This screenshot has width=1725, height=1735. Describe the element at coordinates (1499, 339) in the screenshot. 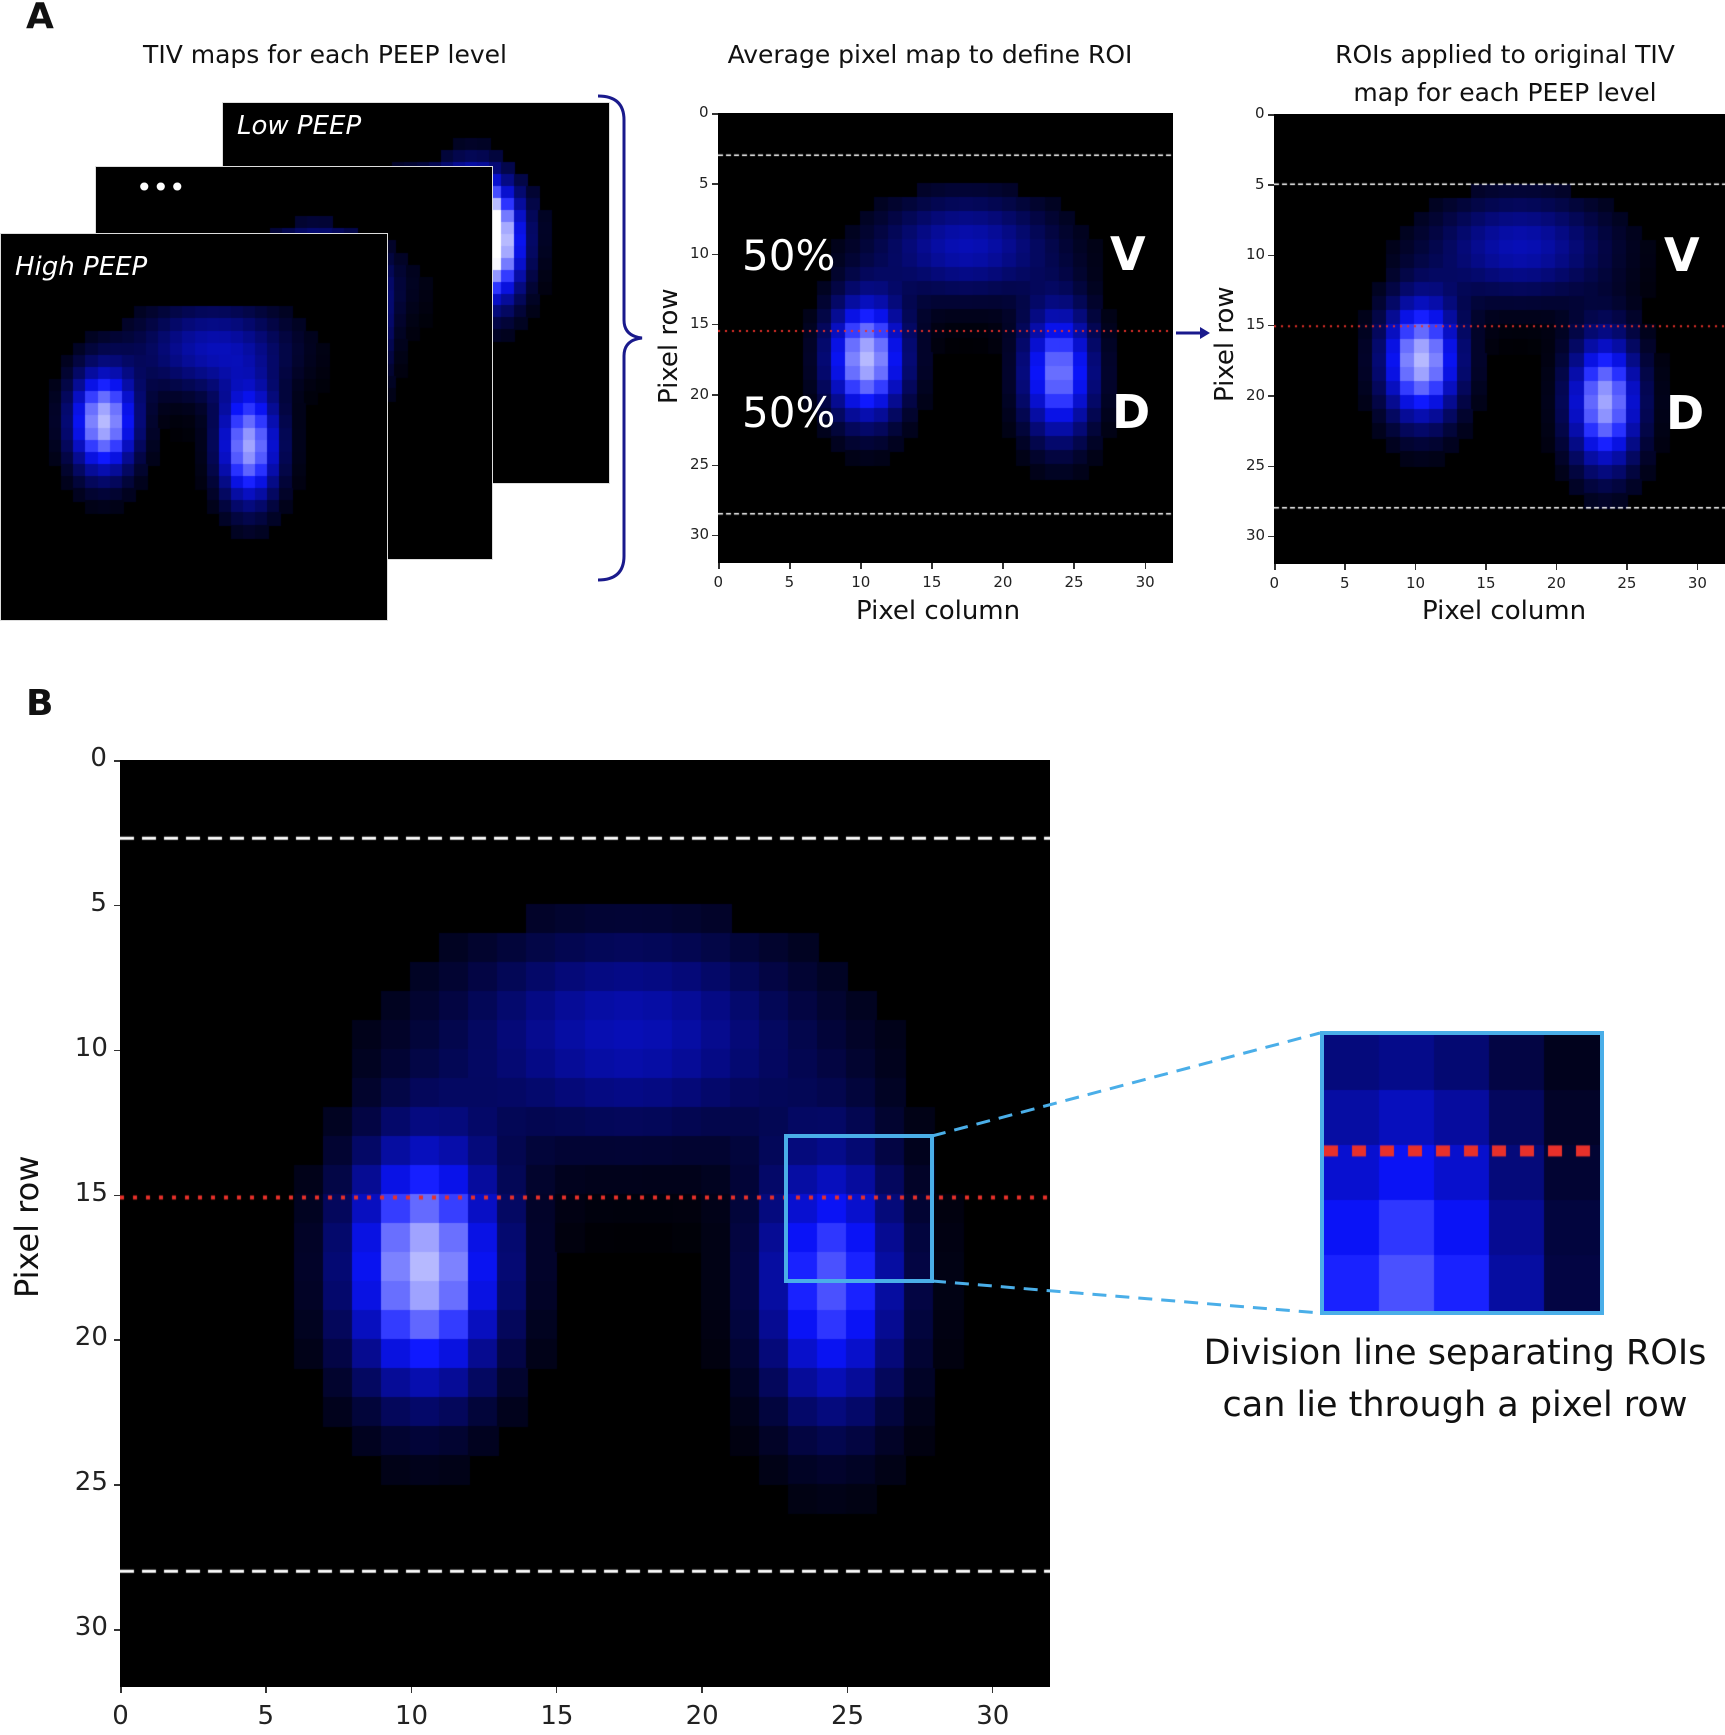

I see `roi-pixel-map: V D` at that location.